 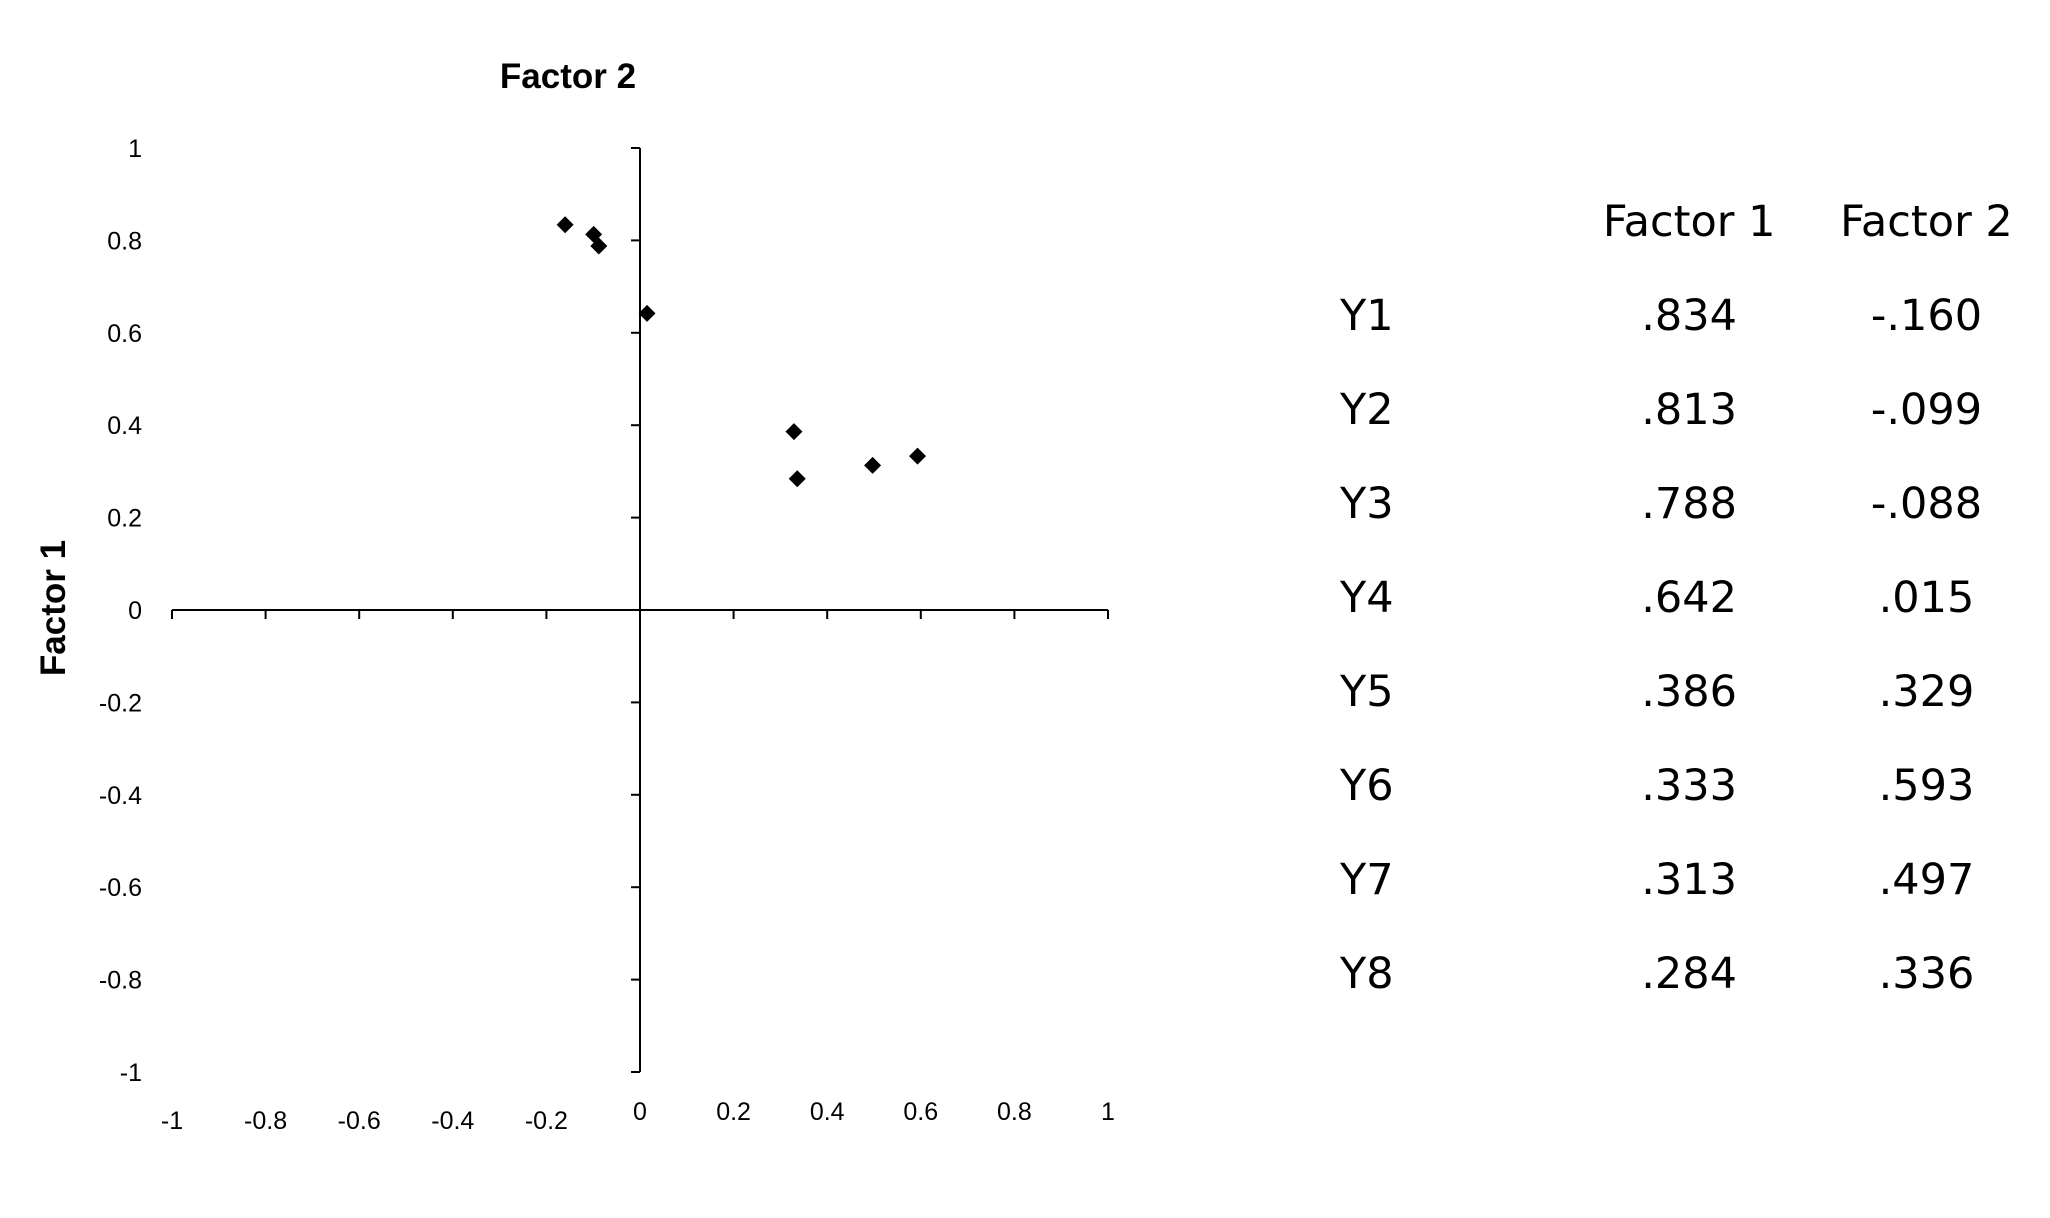 I want to click on table-row: Y6 .333 .593, so click(x=1695, y=786).